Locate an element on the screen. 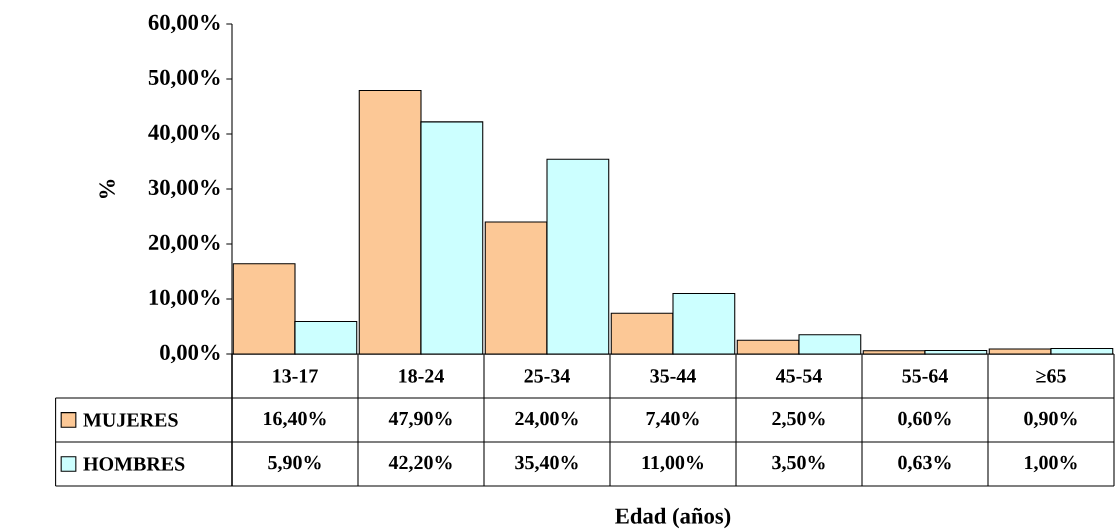 This screenshot has width=1115, height=531. text: Edad (años) is located at coordinates (673, 518).